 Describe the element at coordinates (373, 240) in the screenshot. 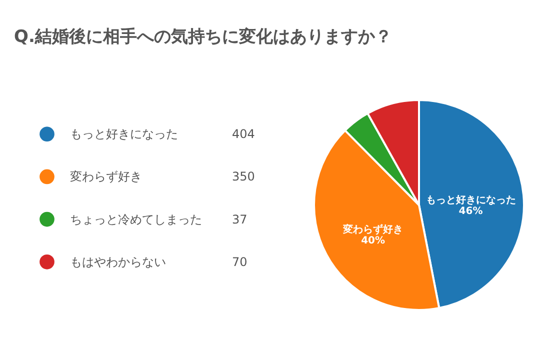

I see `text: 40%` at that location.